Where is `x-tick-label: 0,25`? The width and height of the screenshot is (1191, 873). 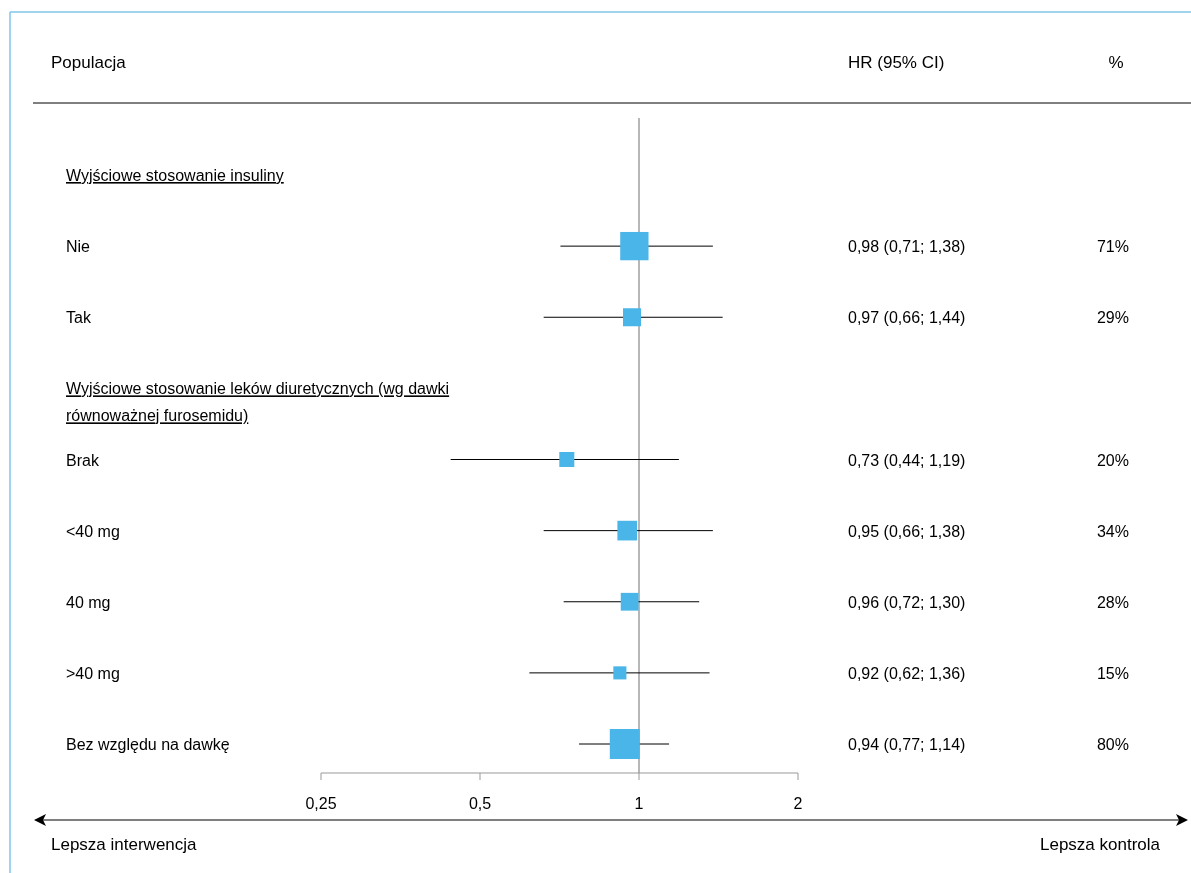
x-tick-label: 0,25 is located at coordinates (321, 803).